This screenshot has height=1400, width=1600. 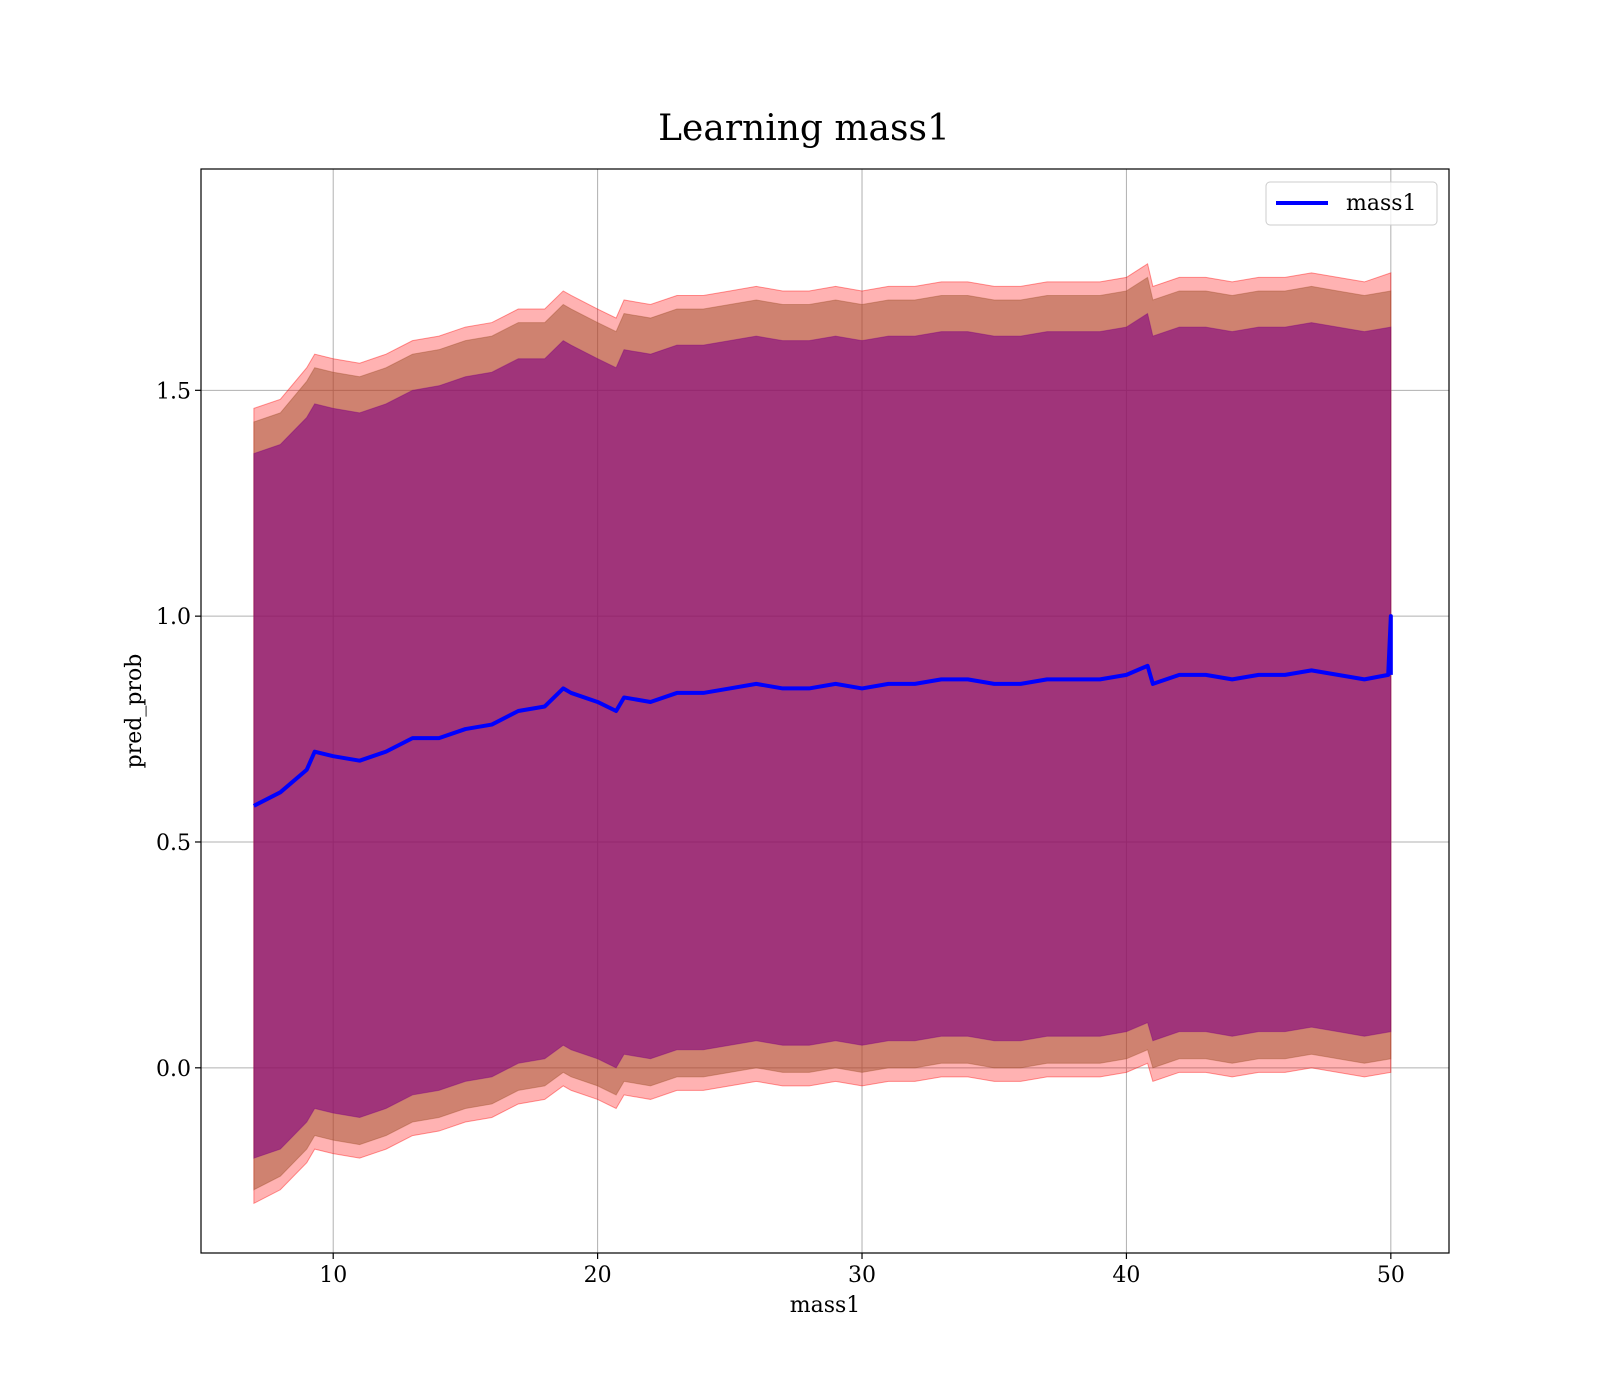 What do you see at coordinates (173, 1069) in the screenshot?
I see `y-tick-label-0: 0.0` at bounding box center [173, 1069].